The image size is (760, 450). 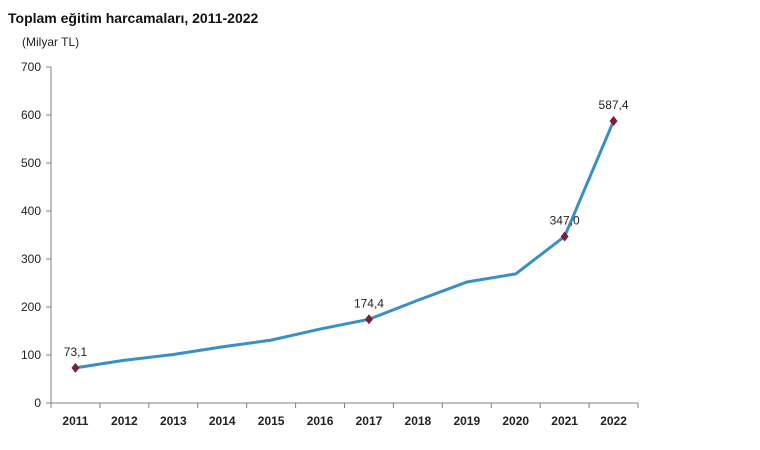 I want to click on y-tick-label: 200, so click(x=31, y=307).